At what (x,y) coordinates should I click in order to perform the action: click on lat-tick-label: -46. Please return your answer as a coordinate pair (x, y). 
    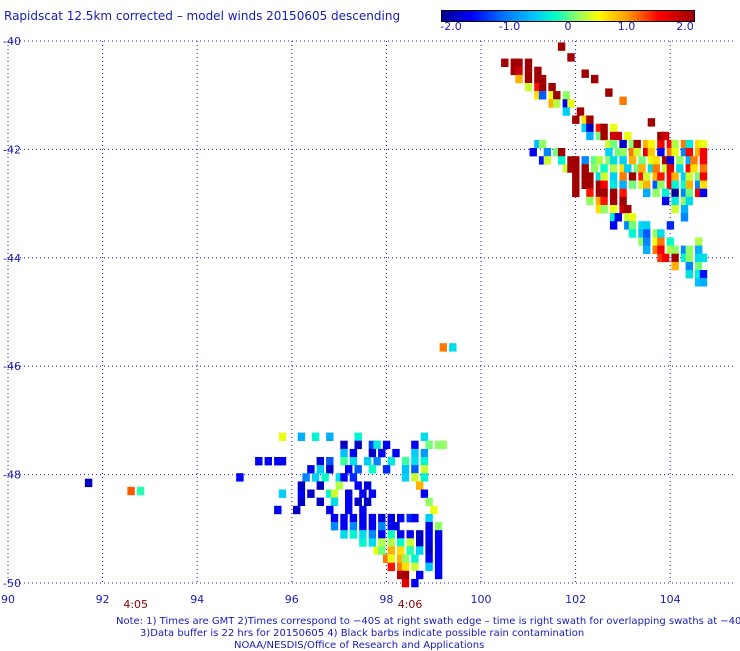
    Looking at the image, I should click on (12, 366).